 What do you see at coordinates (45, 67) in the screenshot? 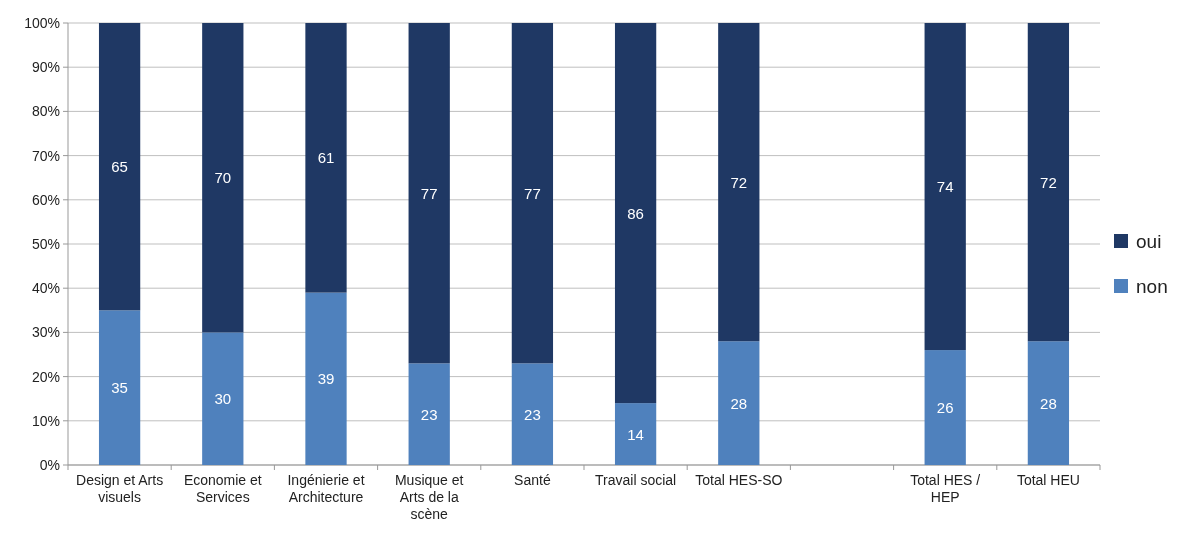
I see `y-tick-label: 90%` at bounding box center [45, 67].